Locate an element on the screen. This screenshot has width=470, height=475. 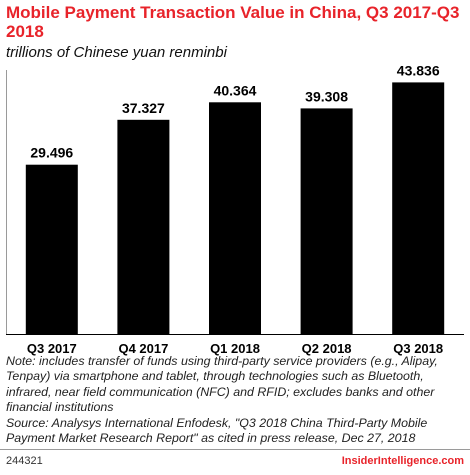
value-label: 37.327 is located at coordinates (143, 108).